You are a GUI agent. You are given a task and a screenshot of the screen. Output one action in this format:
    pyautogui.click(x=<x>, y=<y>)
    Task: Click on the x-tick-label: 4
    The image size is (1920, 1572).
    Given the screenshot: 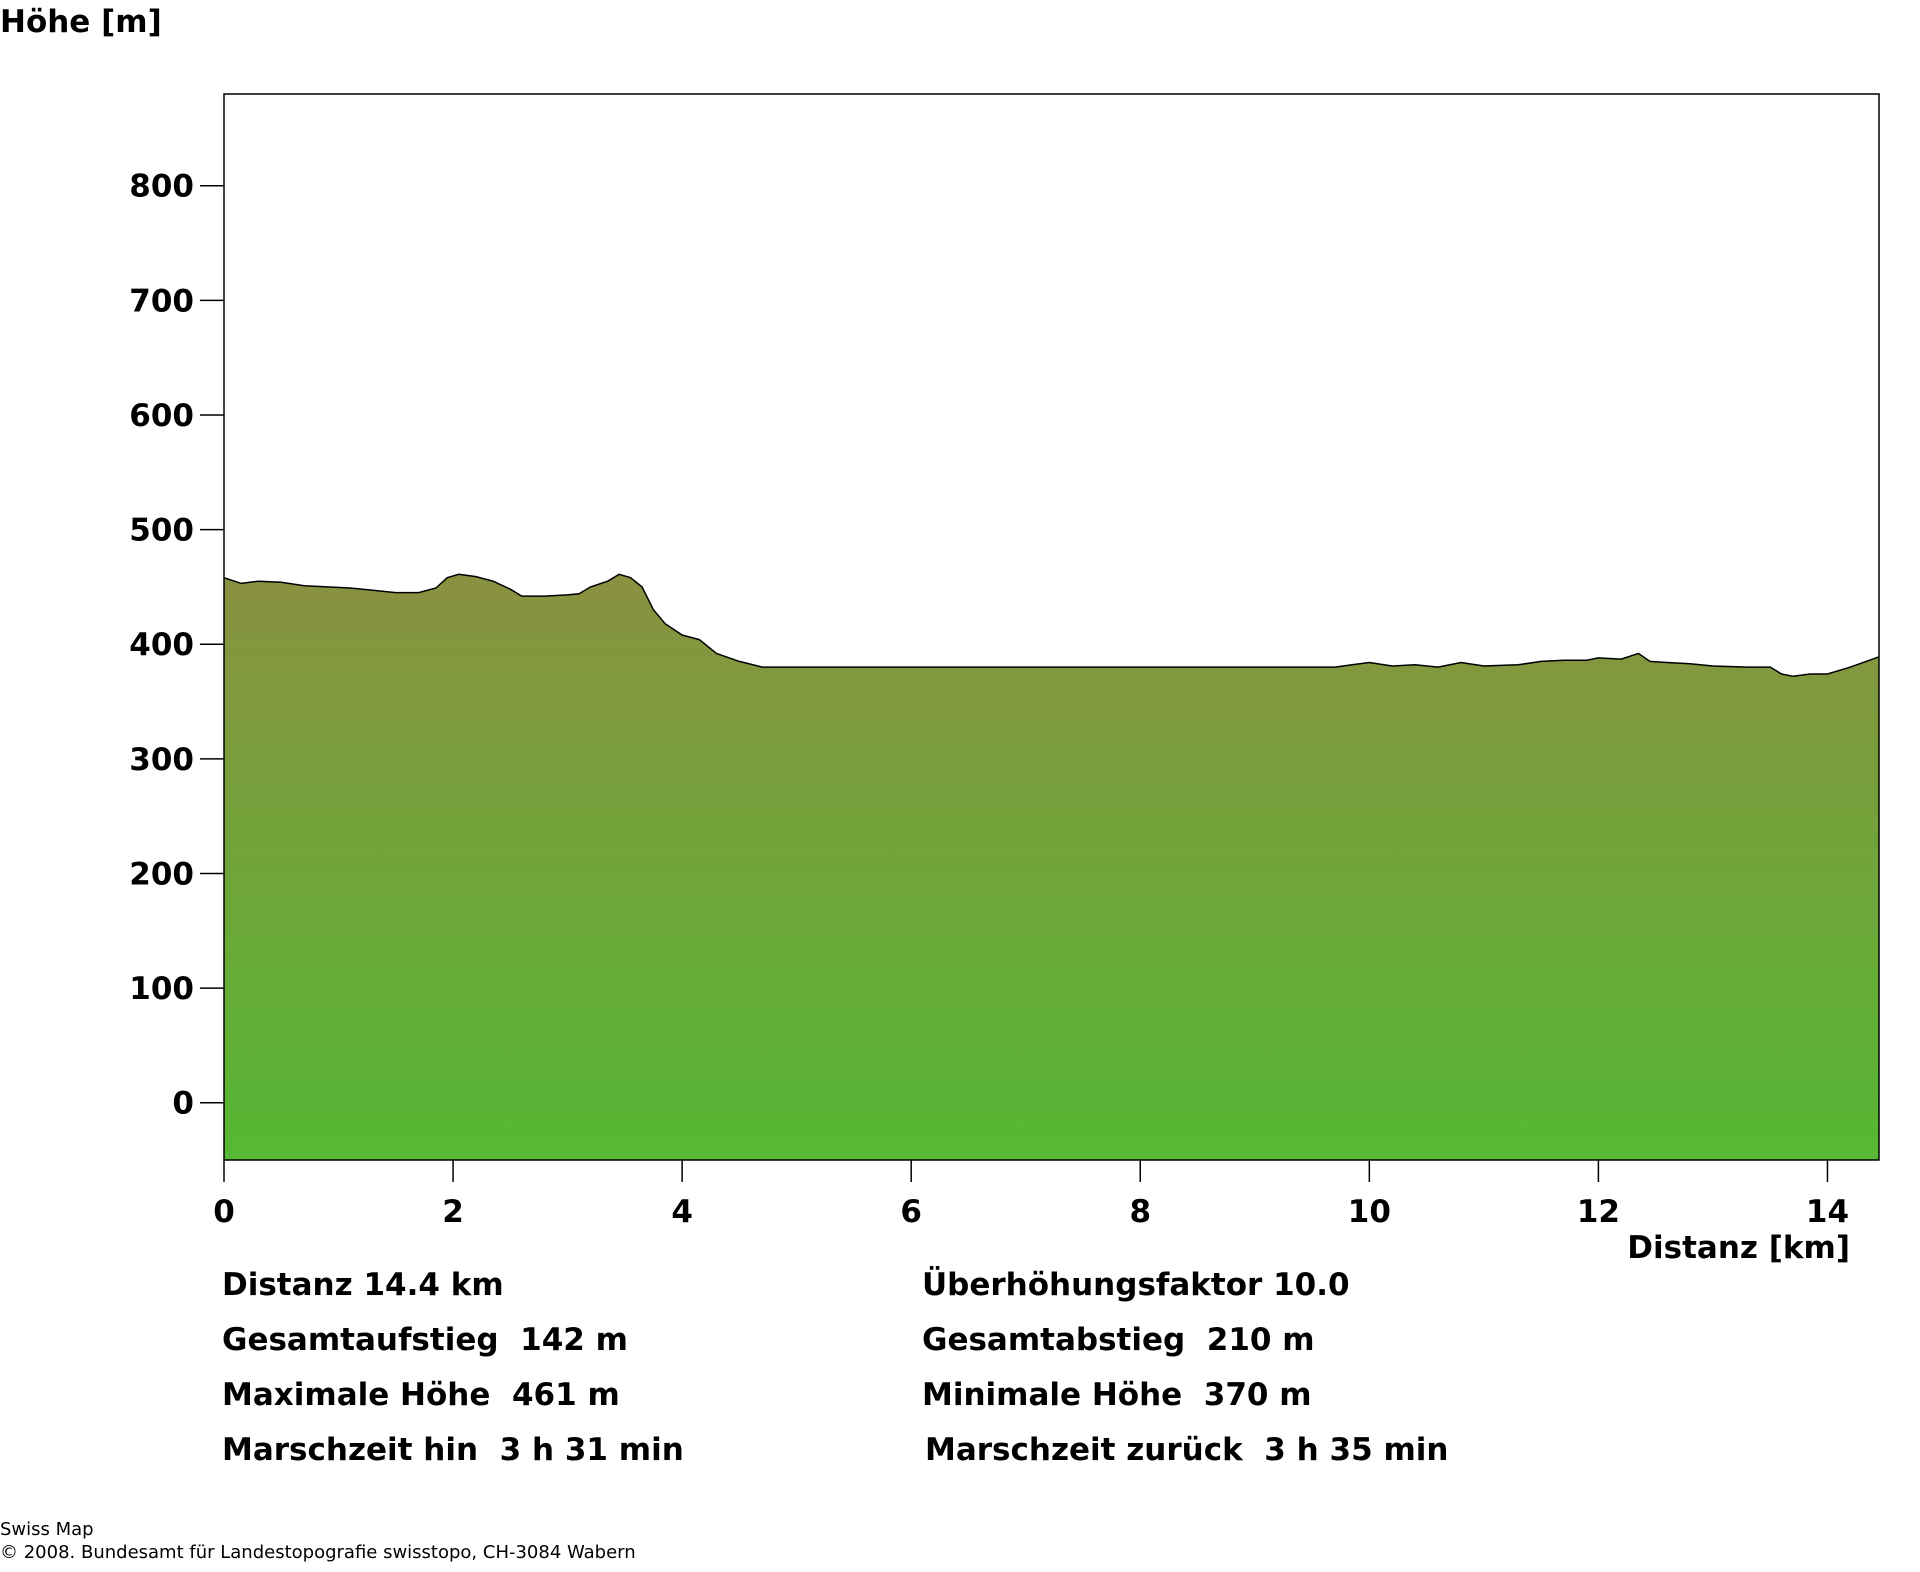 What is the action you would take?
    pyautogui.click(x=682, y=1212)
    